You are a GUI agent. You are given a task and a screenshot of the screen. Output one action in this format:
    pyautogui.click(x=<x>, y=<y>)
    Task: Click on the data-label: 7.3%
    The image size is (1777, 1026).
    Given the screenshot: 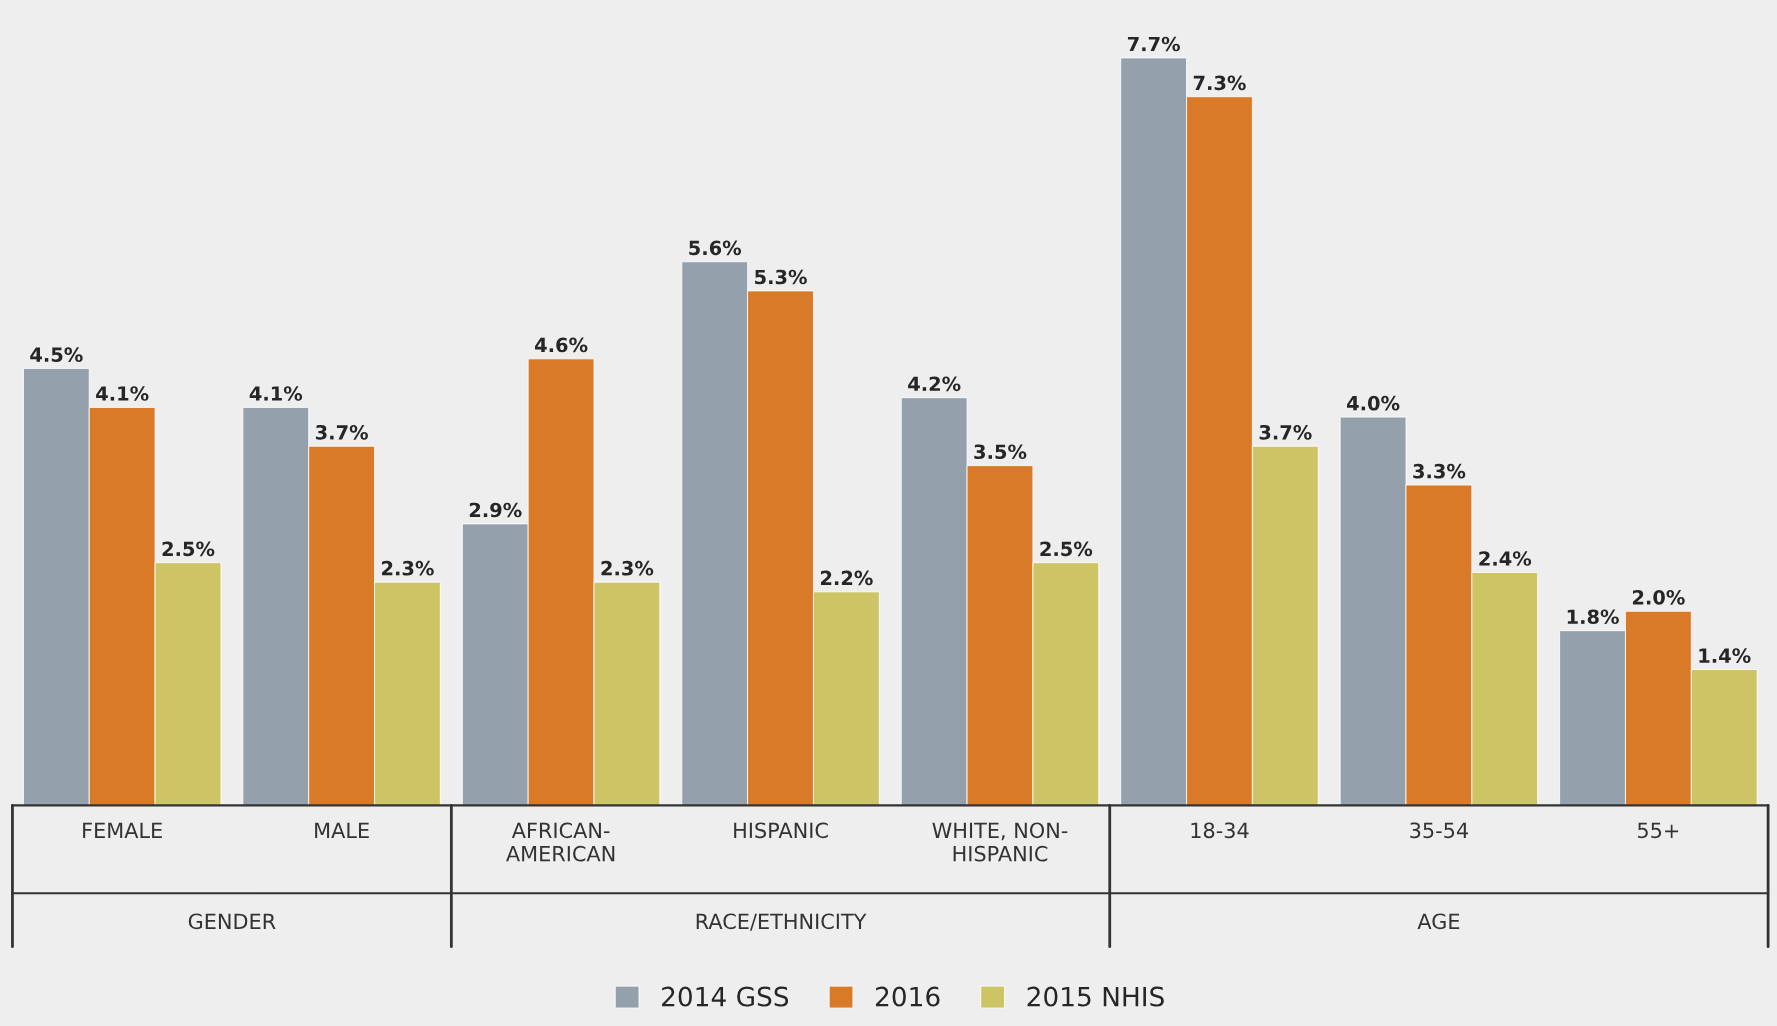 What is the action you would take?
    pyautogui.click(x=1219, y=83)
    